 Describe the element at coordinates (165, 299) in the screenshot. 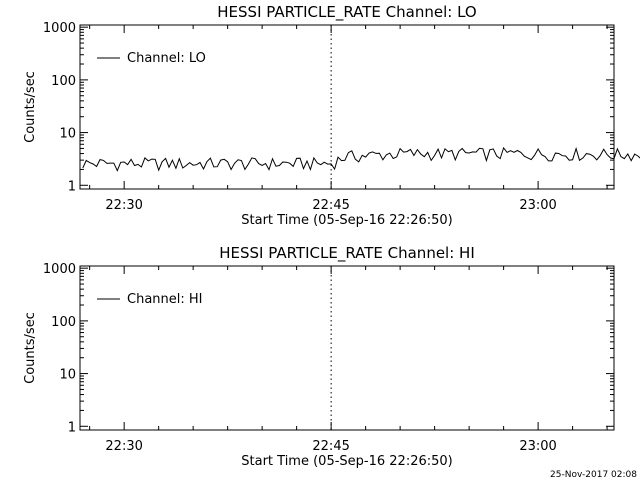

I see `legend-label: Channel: HI` at that location.